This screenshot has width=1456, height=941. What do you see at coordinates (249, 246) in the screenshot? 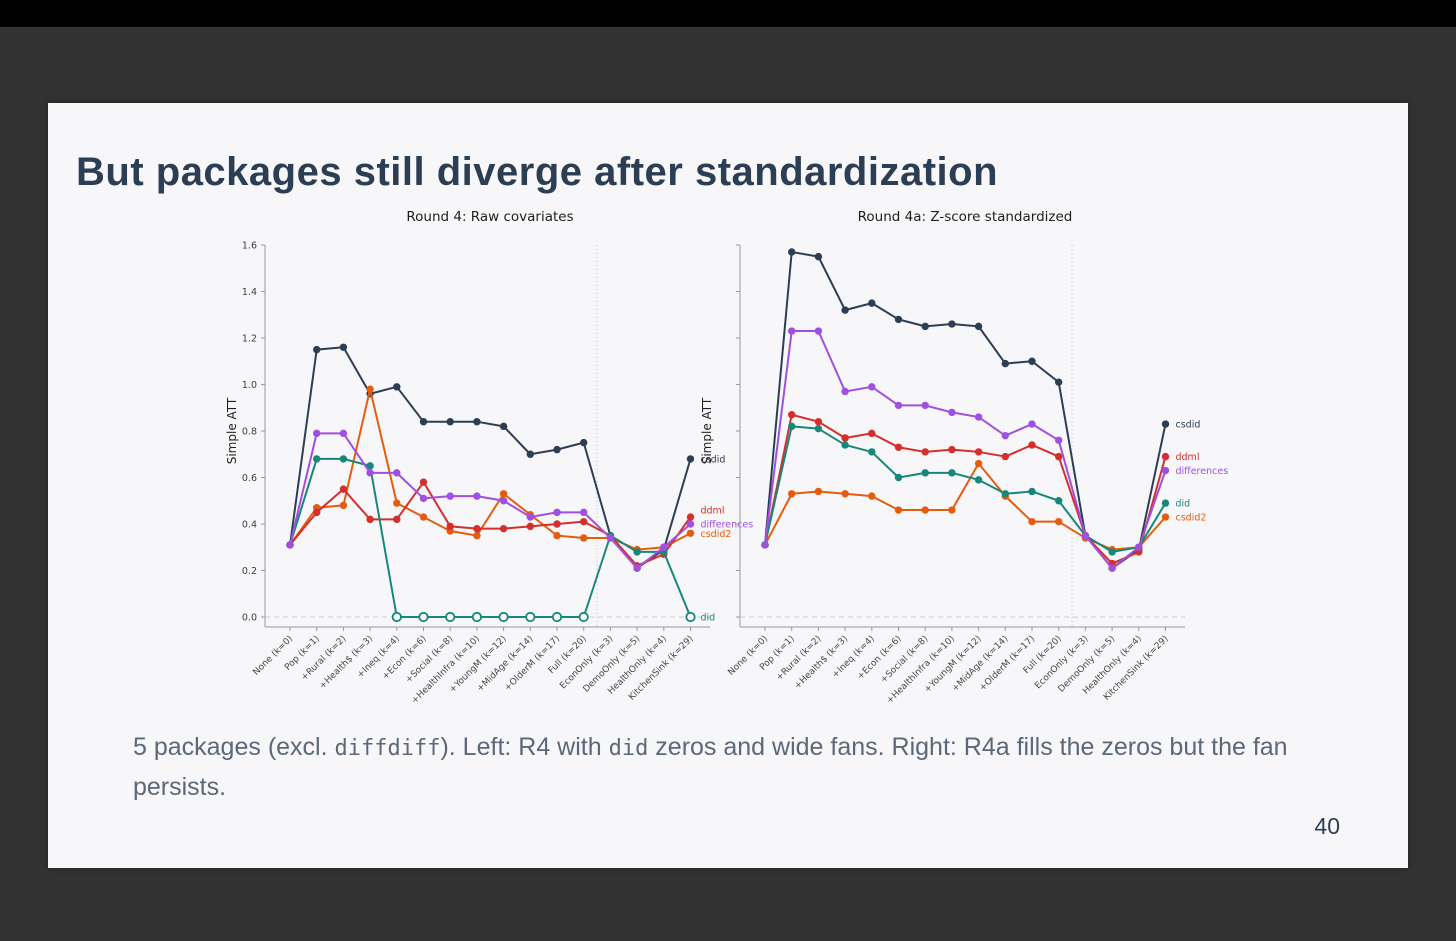
I see `svg-text: 1.6` at bounding box center [249, 246].